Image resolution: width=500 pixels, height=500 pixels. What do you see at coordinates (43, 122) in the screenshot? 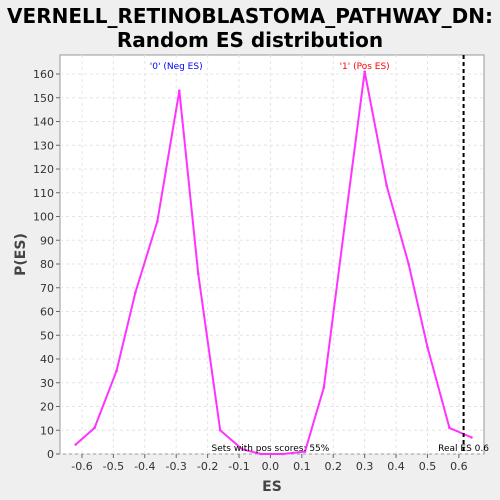
I see `y-tick-label: 140` at bounding box center [43, 122].